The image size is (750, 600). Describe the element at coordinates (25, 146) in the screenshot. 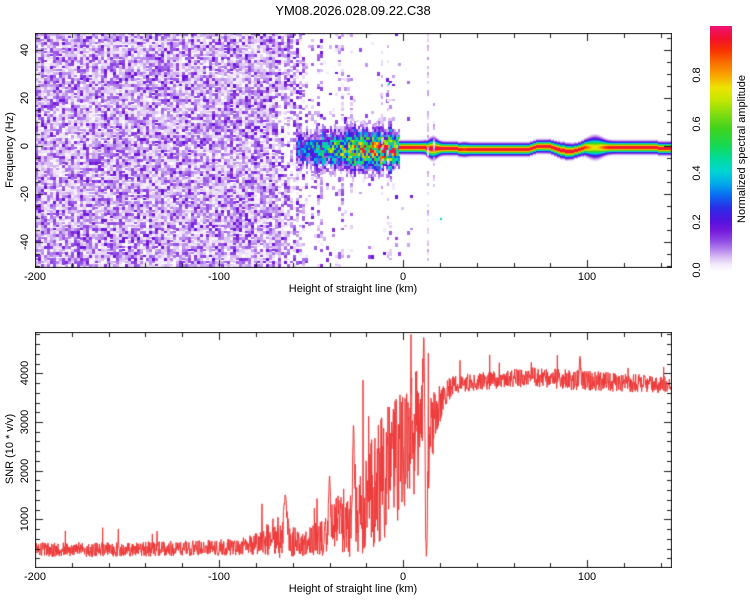

I see `spectrogram-ytick-label: 0` at that location.